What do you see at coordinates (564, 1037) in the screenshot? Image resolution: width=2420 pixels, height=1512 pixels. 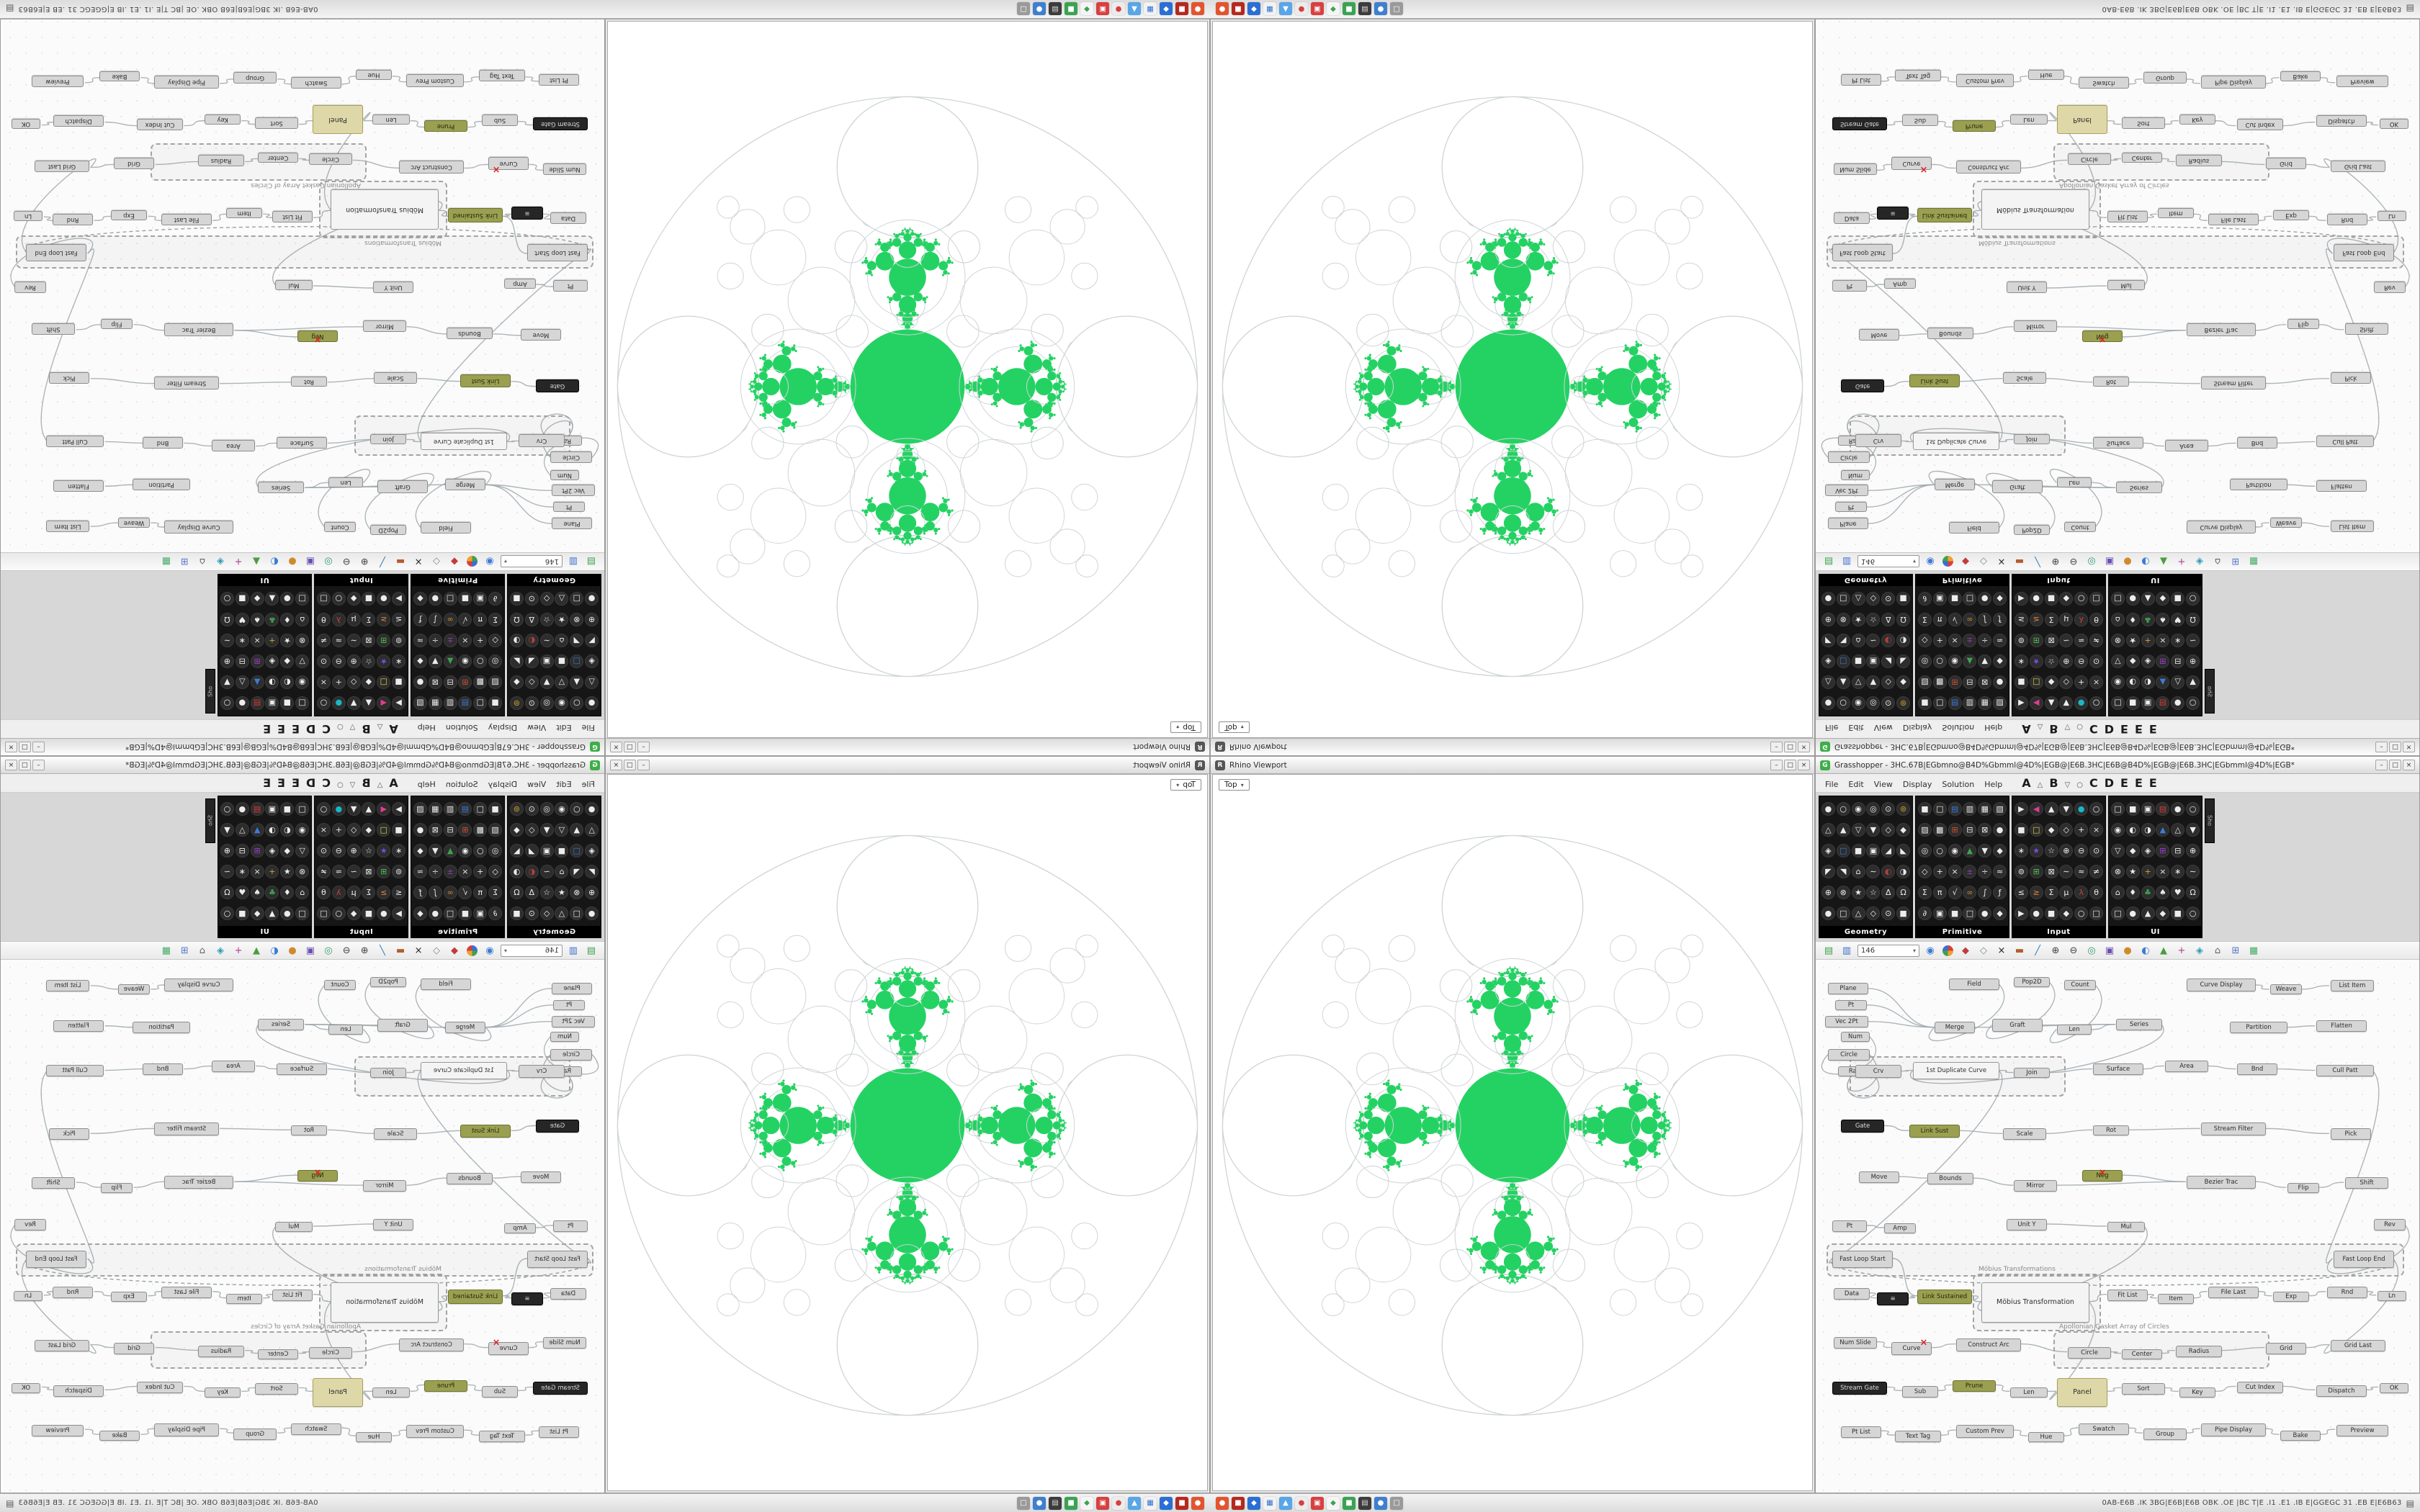 I see `gh-node: Num` at bounding box center [564, 1037].